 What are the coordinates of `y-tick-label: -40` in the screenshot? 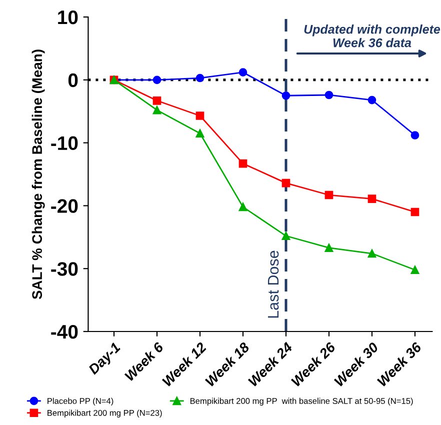 It's located at (64, 331).